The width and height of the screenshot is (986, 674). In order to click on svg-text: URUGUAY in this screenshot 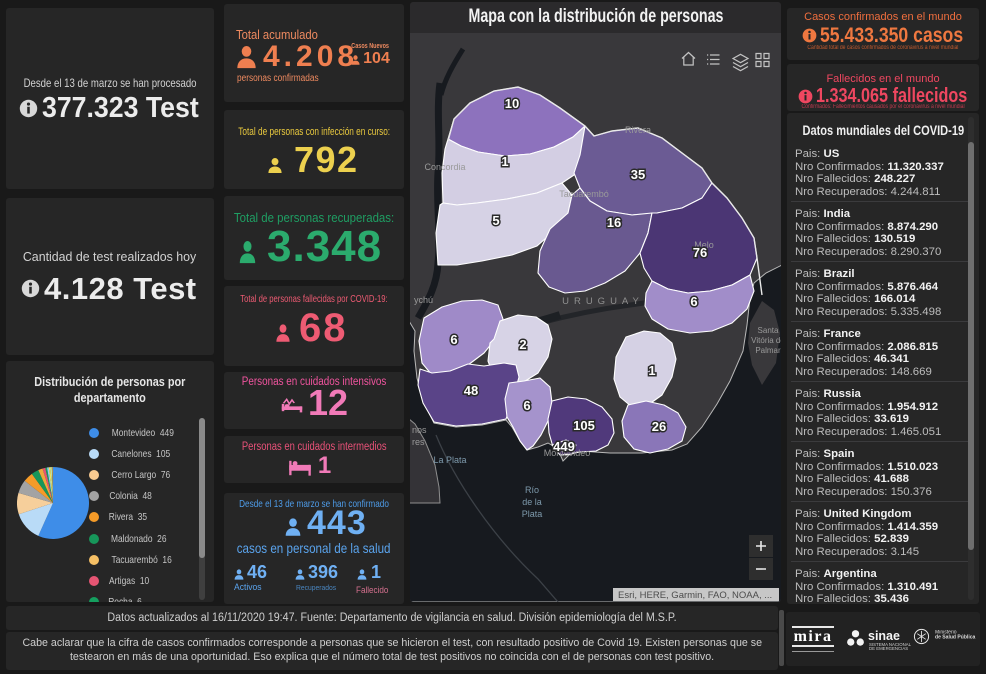, I will do `click(603, 301)`.